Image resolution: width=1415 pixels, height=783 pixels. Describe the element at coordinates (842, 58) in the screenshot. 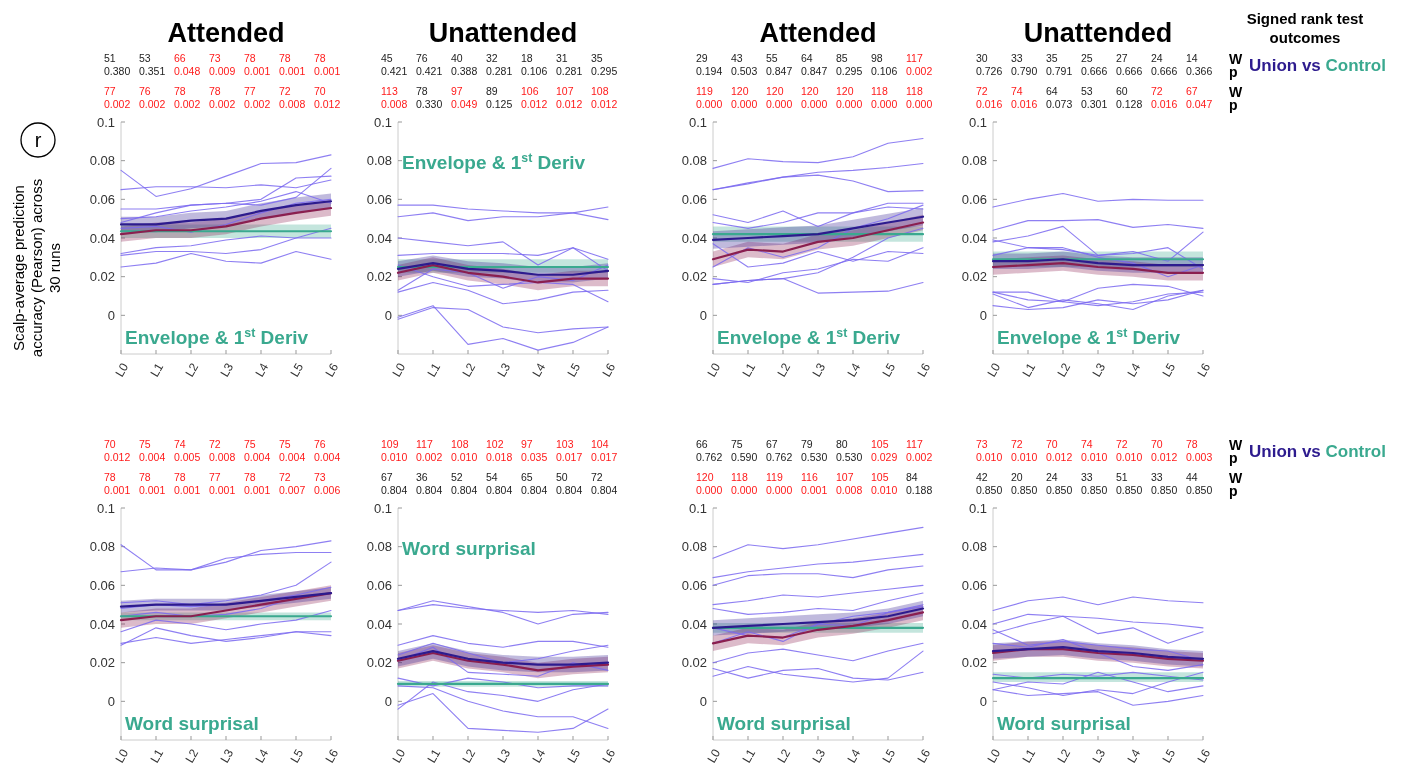

I see `text: 85` at that location.